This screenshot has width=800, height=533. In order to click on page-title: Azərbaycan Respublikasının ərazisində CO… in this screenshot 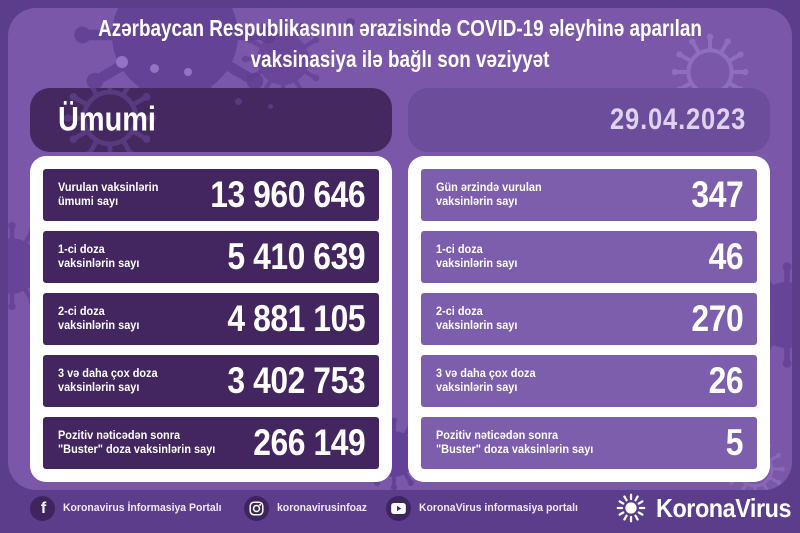, I will do `click(400, 44)`.